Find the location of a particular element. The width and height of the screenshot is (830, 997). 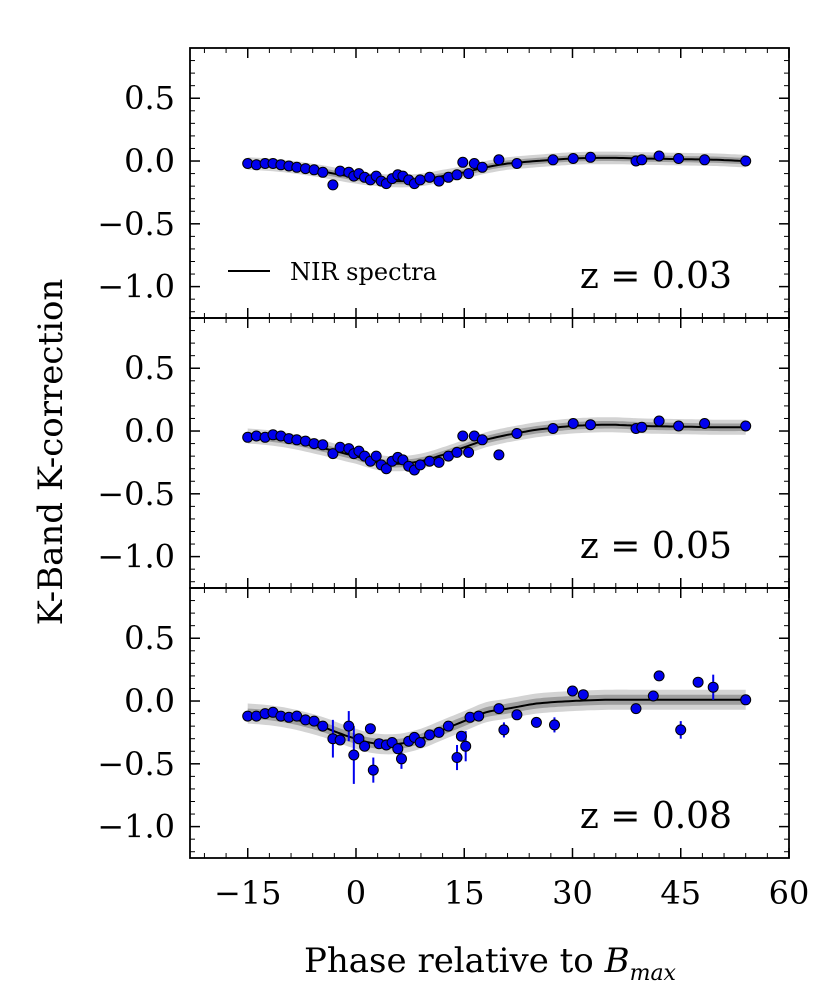

x-tick-label: 15 is located at coordinates (464, 893).